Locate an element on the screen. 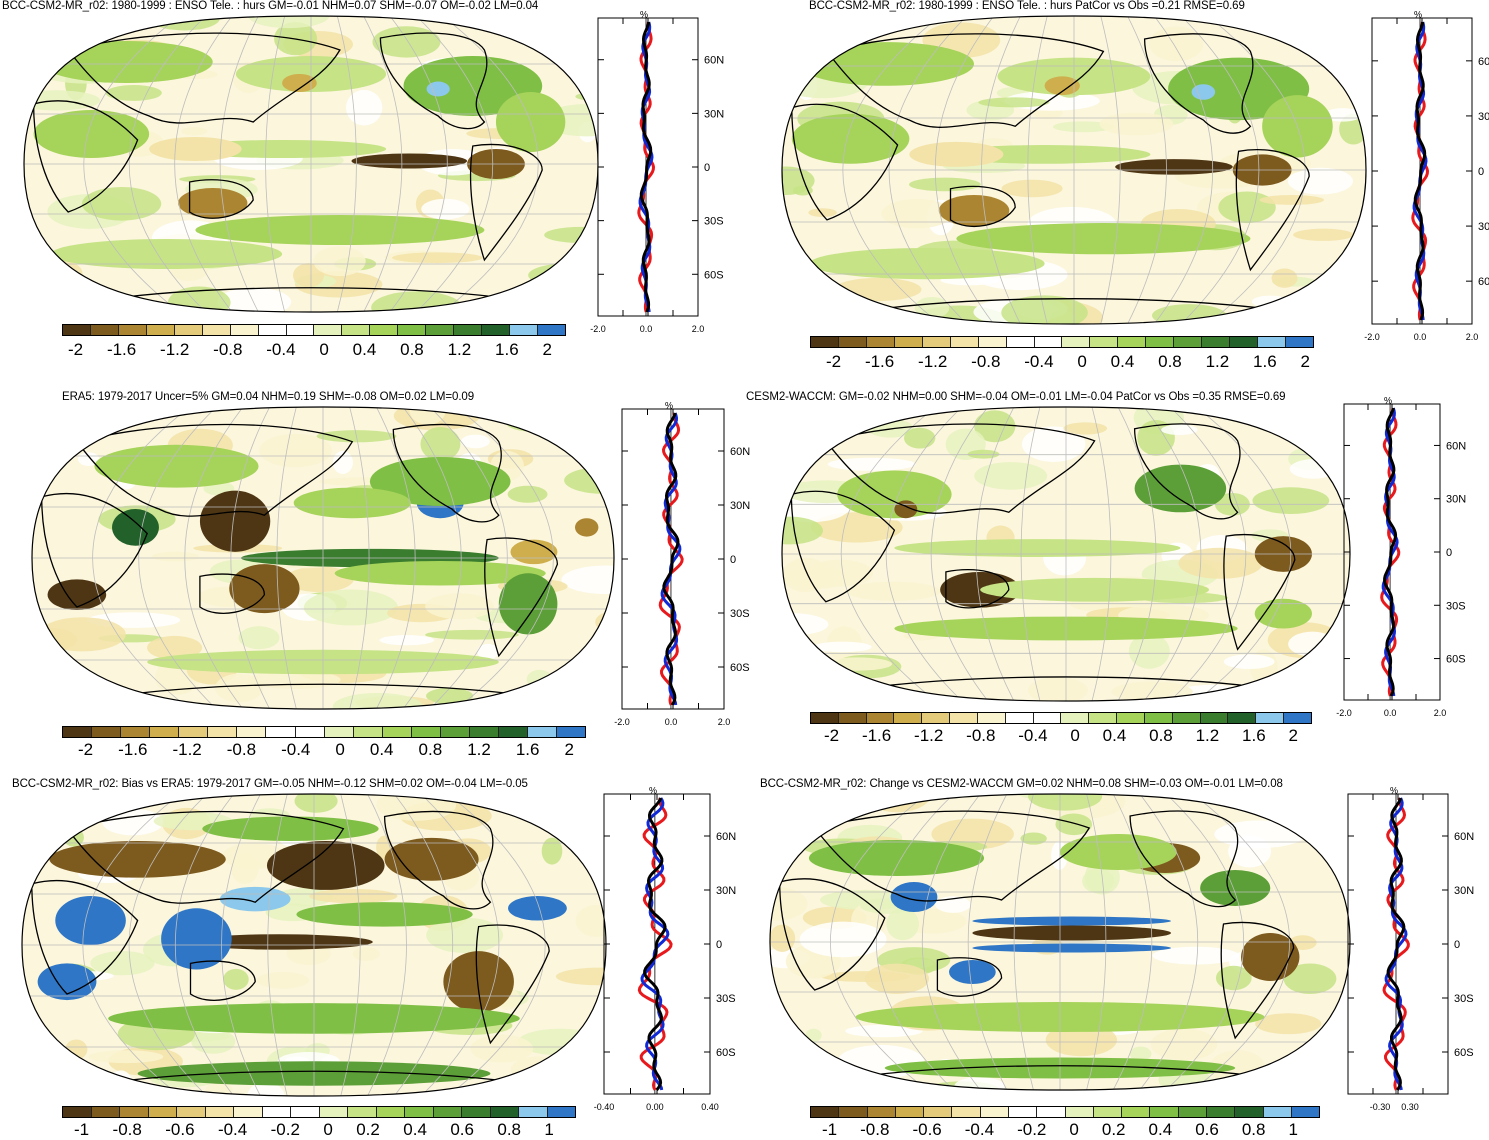  zonal-x-label: -2.0 is located at coordinates (1372, 337).